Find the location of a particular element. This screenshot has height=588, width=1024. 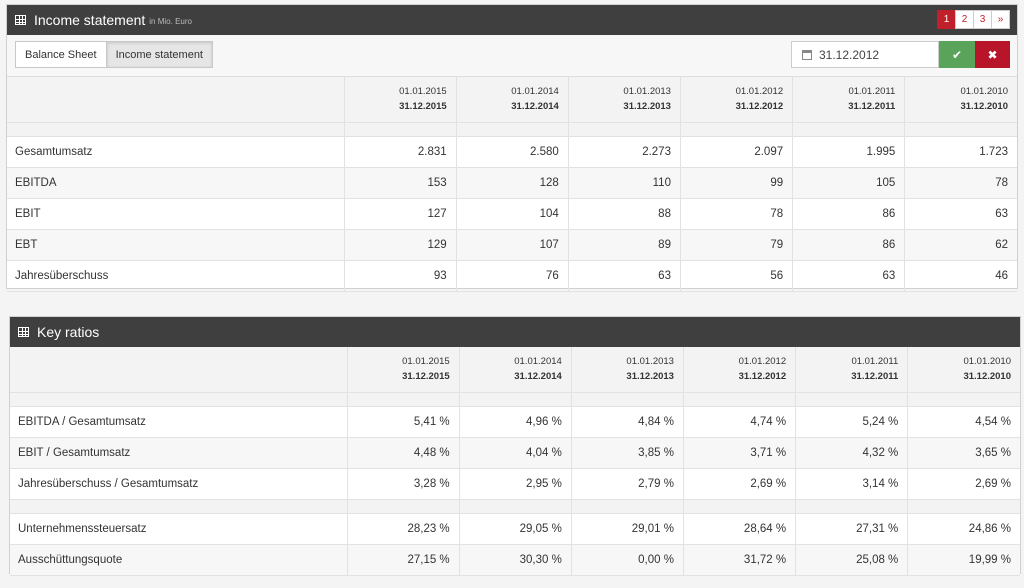

income-panel-title: Income statement is located at coordinates (90, 20).